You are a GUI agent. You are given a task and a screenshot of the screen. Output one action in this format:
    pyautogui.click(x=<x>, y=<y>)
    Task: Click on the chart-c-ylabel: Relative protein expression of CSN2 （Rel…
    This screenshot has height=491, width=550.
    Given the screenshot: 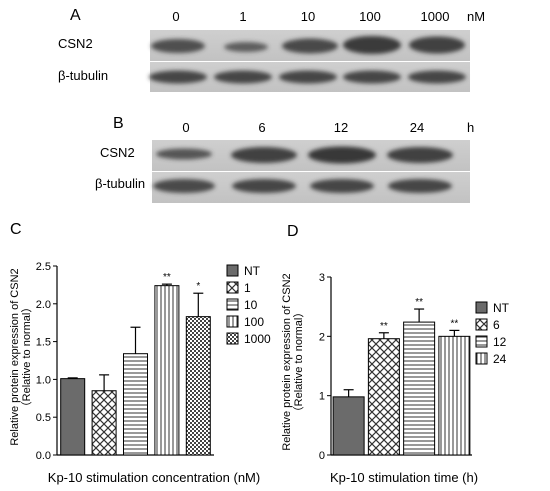 What is the action you would take?
    pyautogui.click(x=21, y=356)
    